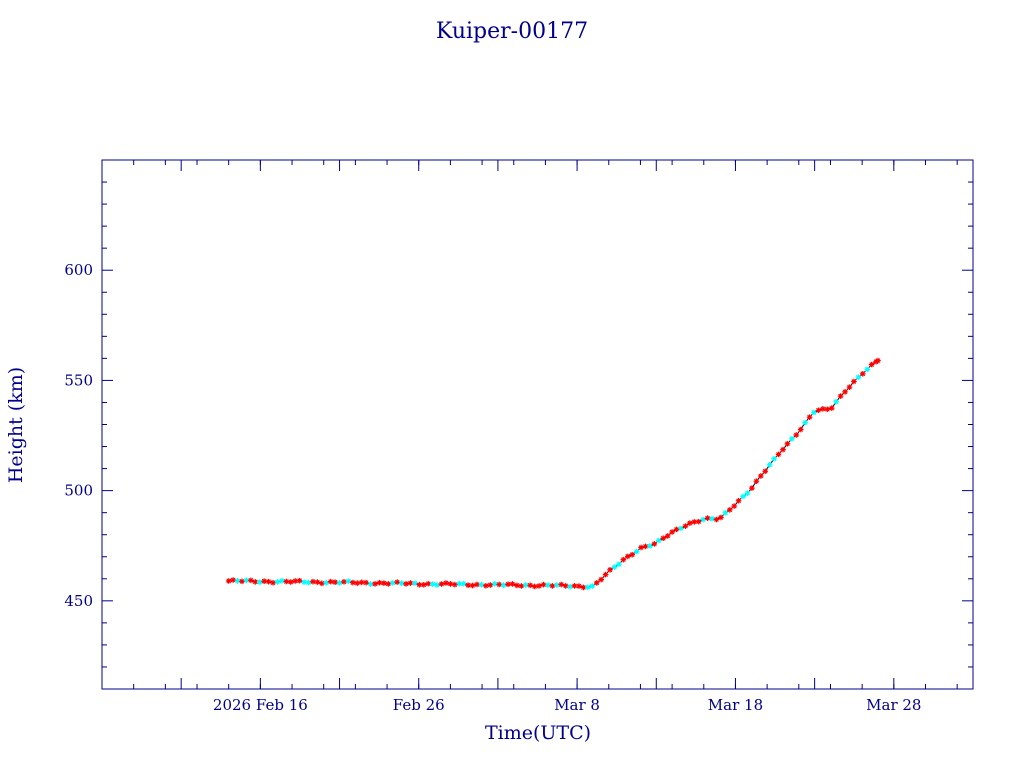  What do you see at coordinates (419, 705) in the screenshot?
I see `x-tick-label: Feb 26` at bounding box center [419, 705].